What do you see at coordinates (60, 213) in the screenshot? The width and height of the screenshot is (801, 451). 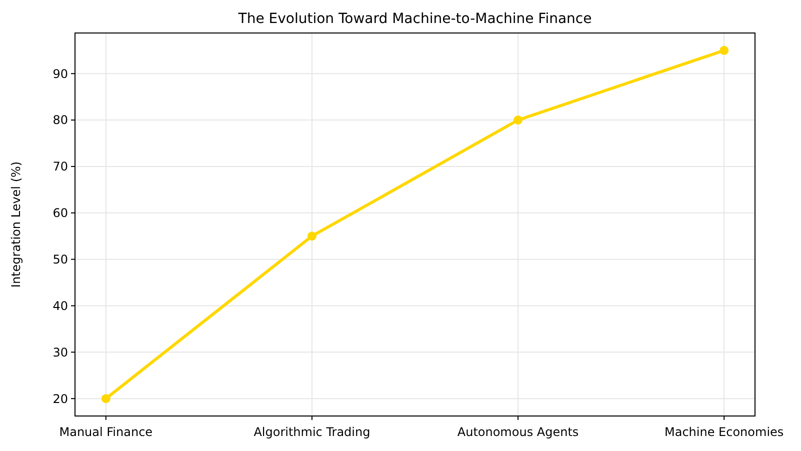 I see `y-tick-label: 60` at bounding box center [60, 213].